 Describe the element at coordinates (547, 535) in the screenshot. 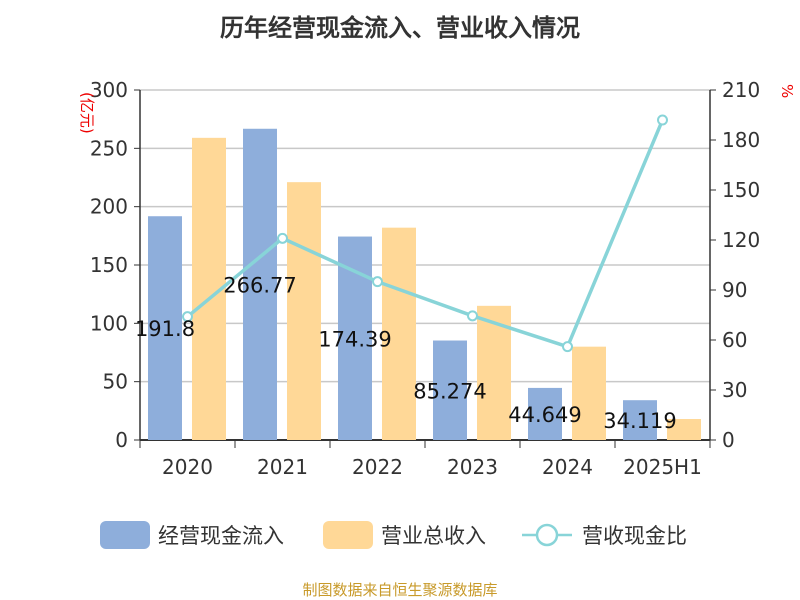

I see `legend-marker` at that location.